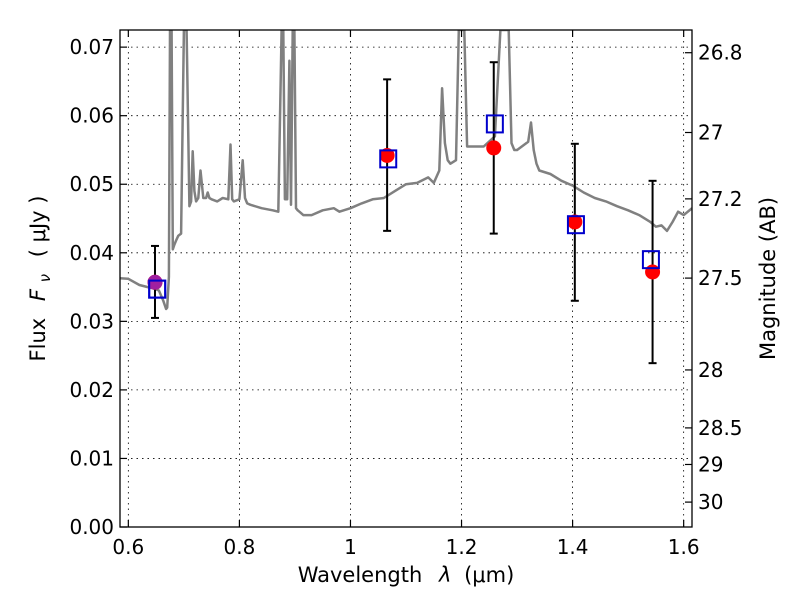 Image resolution: width=800 pixels, height=600 pixels. I want to click on y-axis-label-subscript: ν, so click(45, 278).